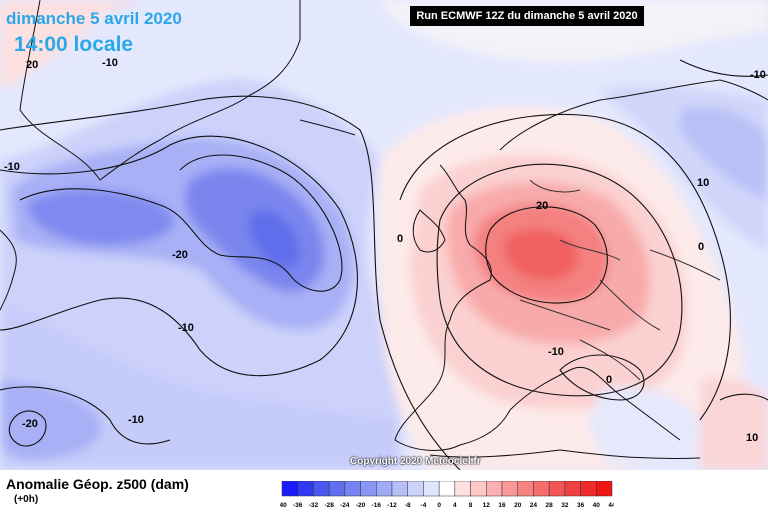  I want to click on contour-minus20-atlantic, so click(181, 223).